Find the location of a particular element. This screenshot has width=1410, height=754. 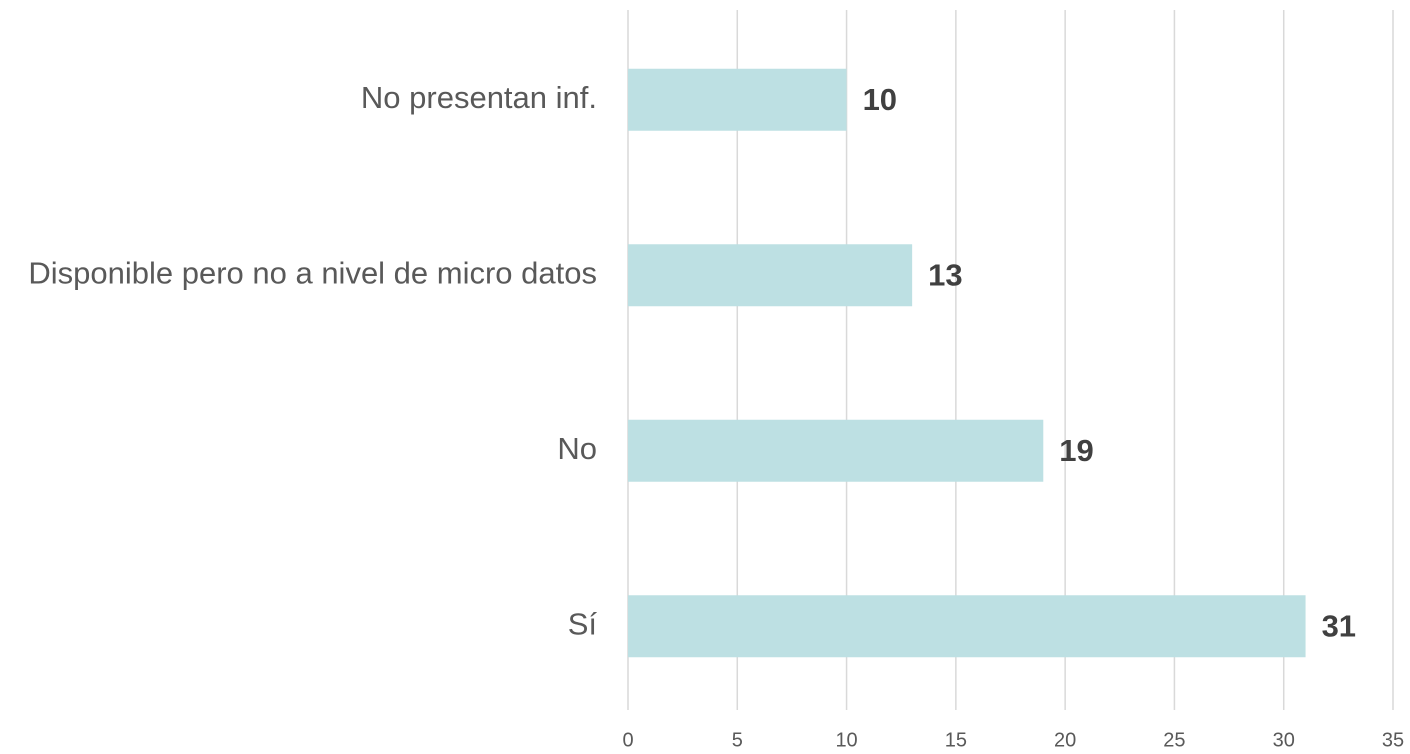

x-tick-label: 15 is located at coordinates (956, 740).